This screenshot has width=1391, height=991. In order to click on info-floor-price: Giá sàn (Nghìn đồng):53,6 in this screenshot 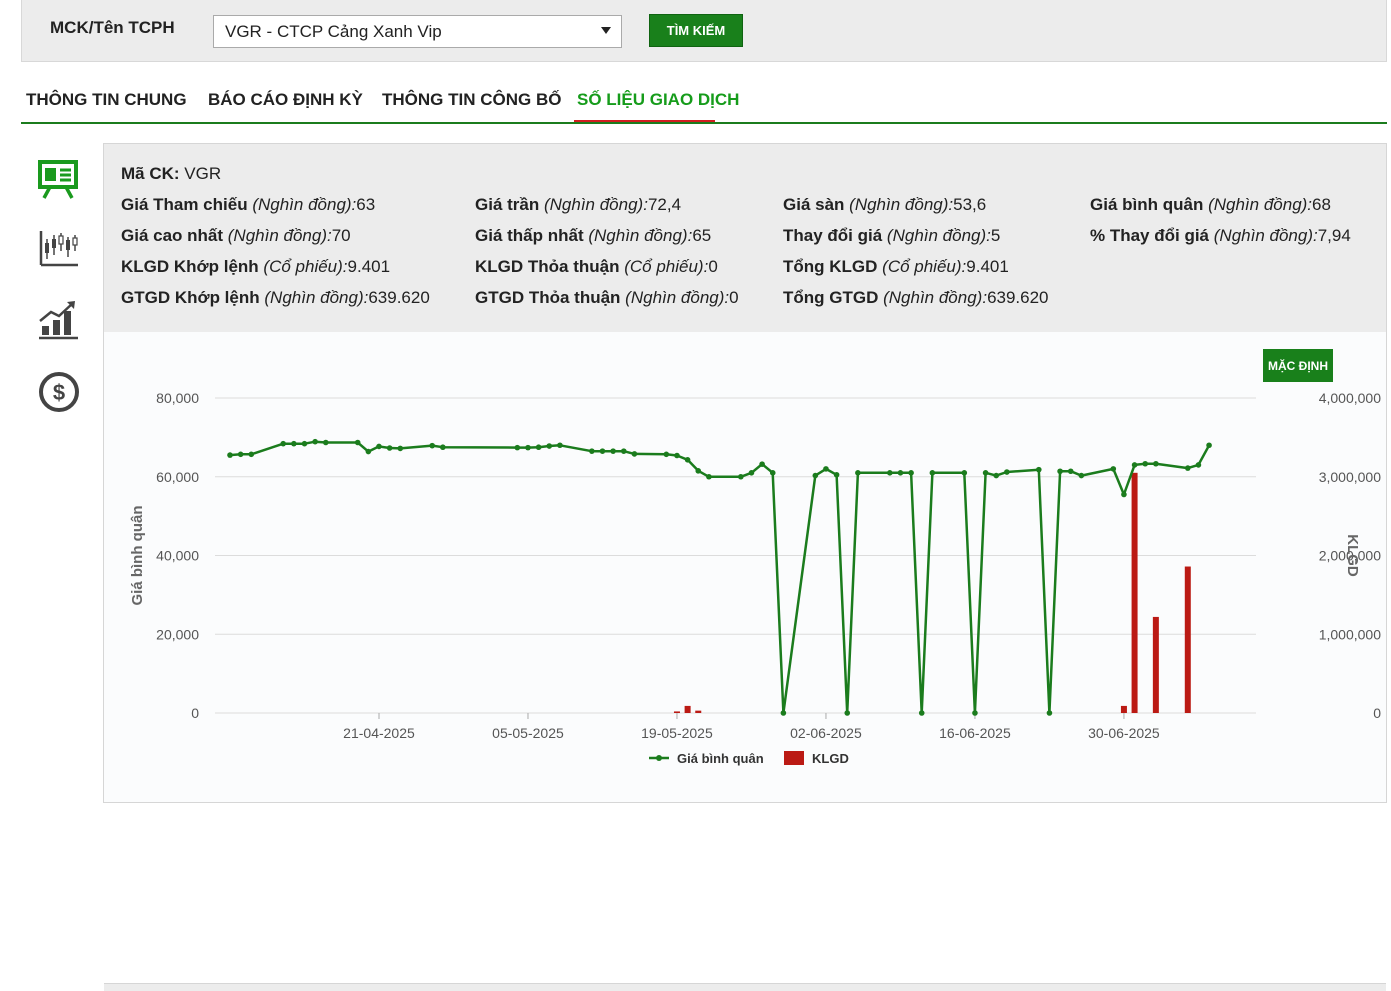, I will do `click(885, 204)`.